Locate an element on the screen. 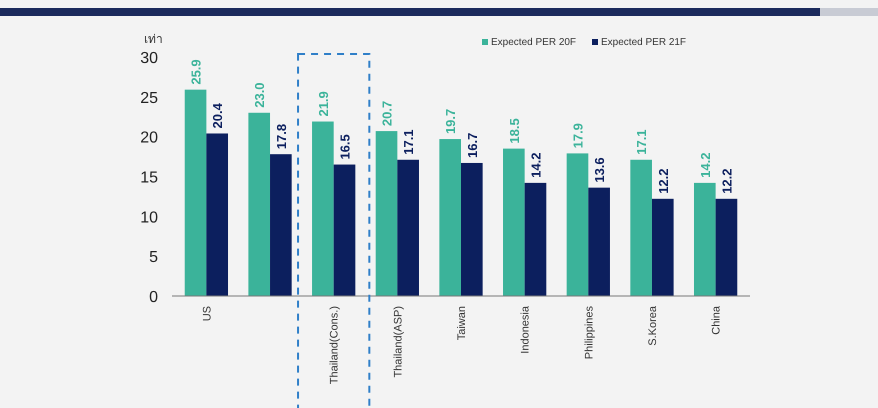  y-tick-label: 20 is located at coordinates (149, 138).